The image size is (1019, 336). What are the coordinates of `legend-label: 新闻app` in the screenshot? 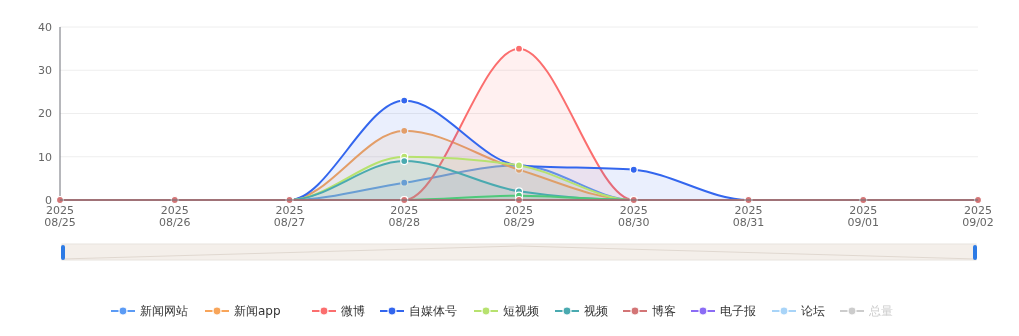 It's located at (257, 311).